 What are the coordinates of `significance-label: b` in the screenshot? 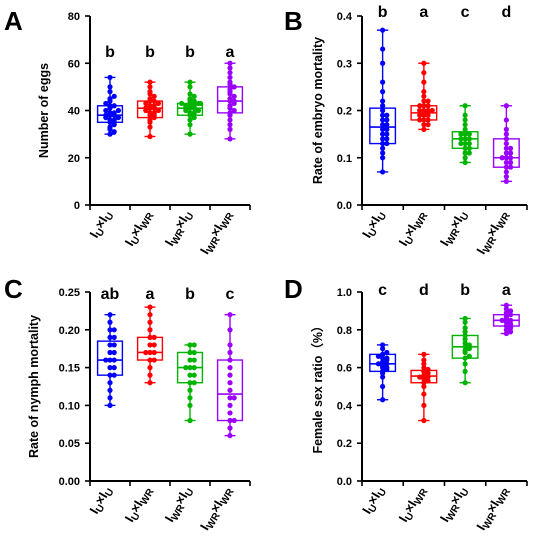 It's located at (465, 290).